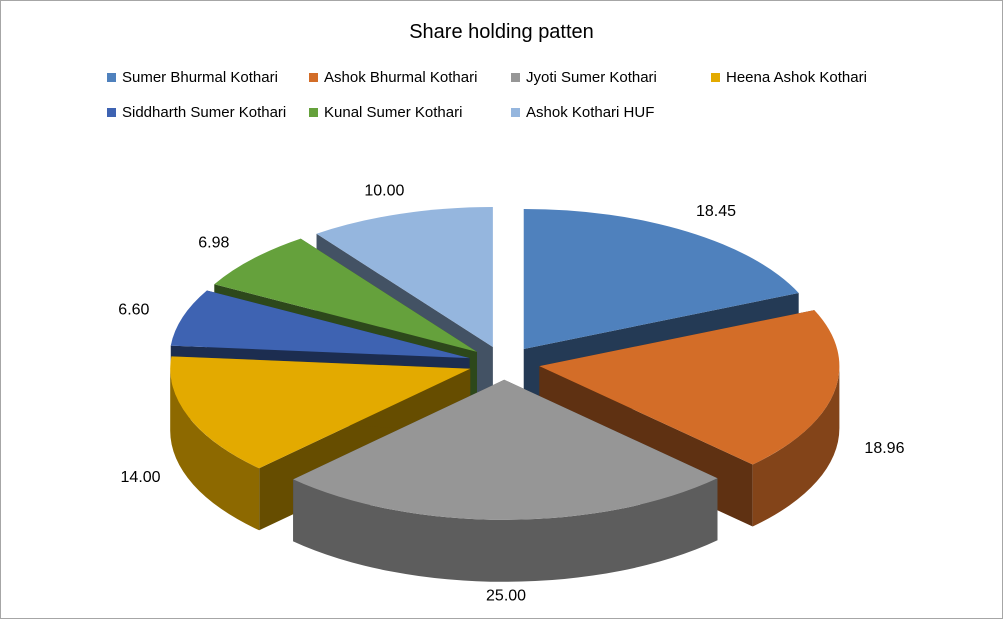  I want to click on legend-label: Kunal Sumer Kothari, so click(393, 112).